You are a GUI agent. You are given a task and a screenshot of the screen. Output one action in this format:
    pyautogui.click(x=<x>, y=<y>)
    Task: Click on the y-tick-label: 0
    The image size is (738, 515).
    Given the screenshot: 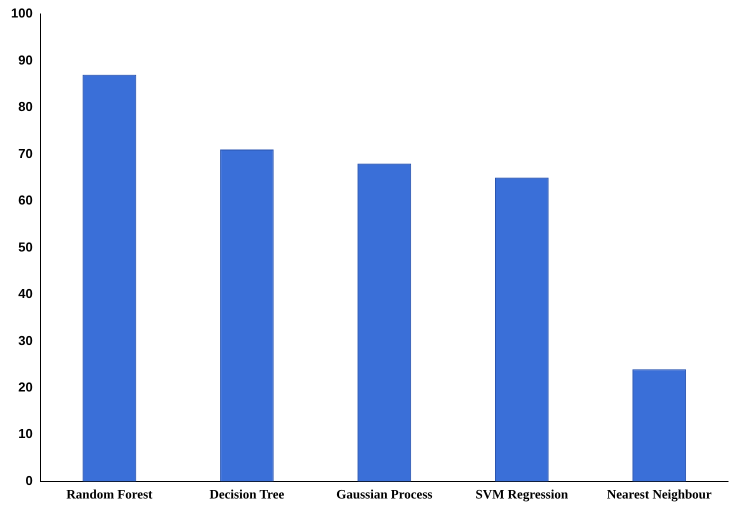 What is the action you would take?
    pyautogui.click(x=29, y=480)
    